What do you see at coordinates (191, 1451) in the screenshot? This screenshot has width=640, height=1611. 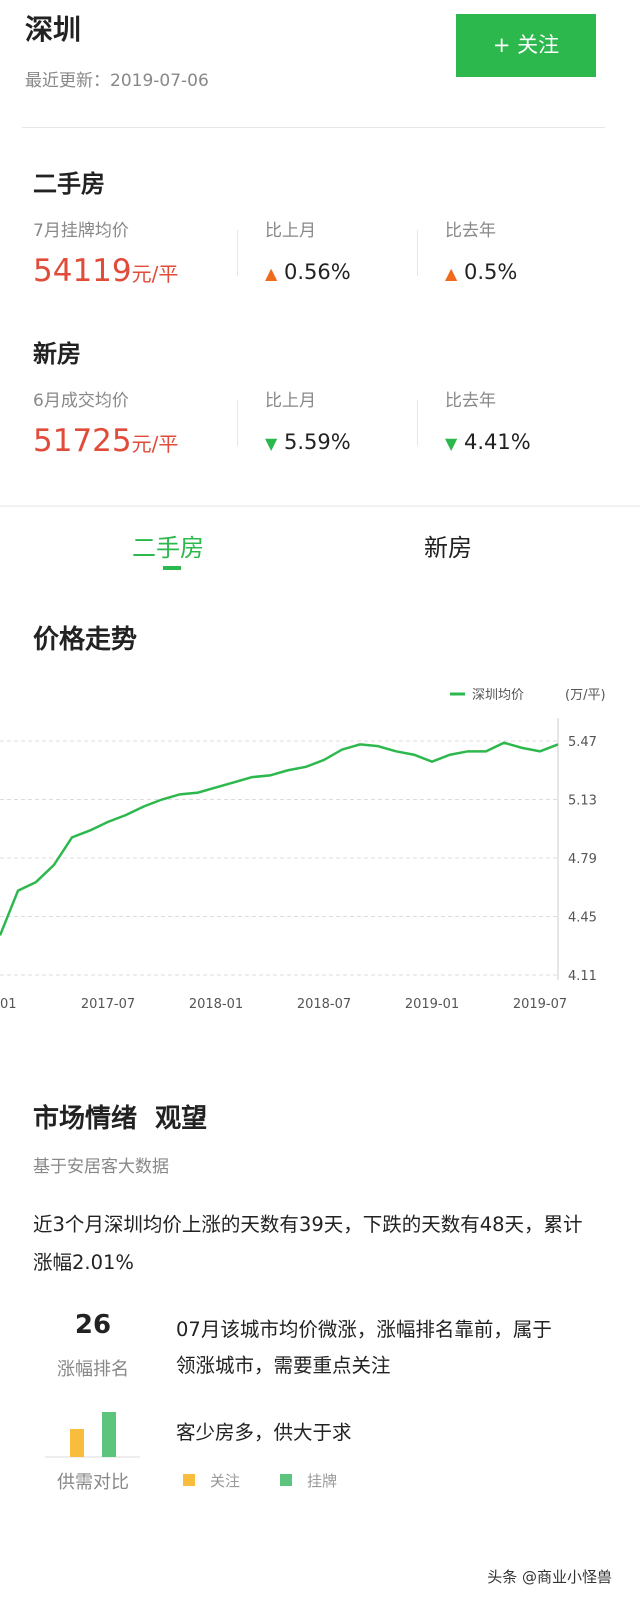 I see `supply-chart: 关注 挂牌` at bounding box center [191, 1451].